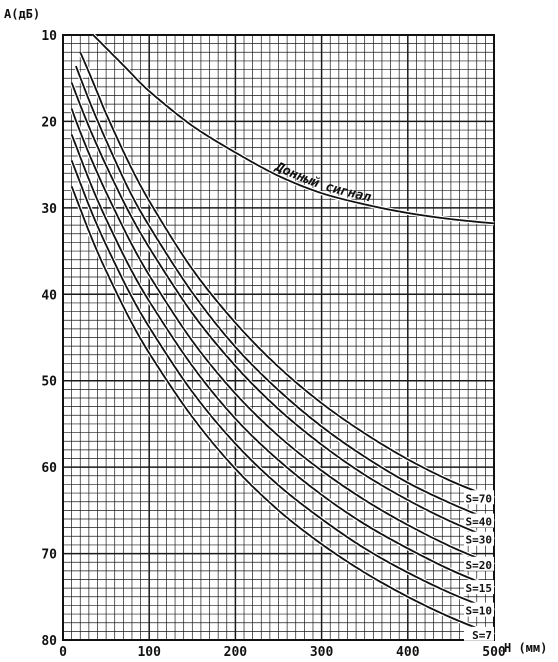 The image size is (558, 662). I want to click on series-label: S=30, so click(479, 540).